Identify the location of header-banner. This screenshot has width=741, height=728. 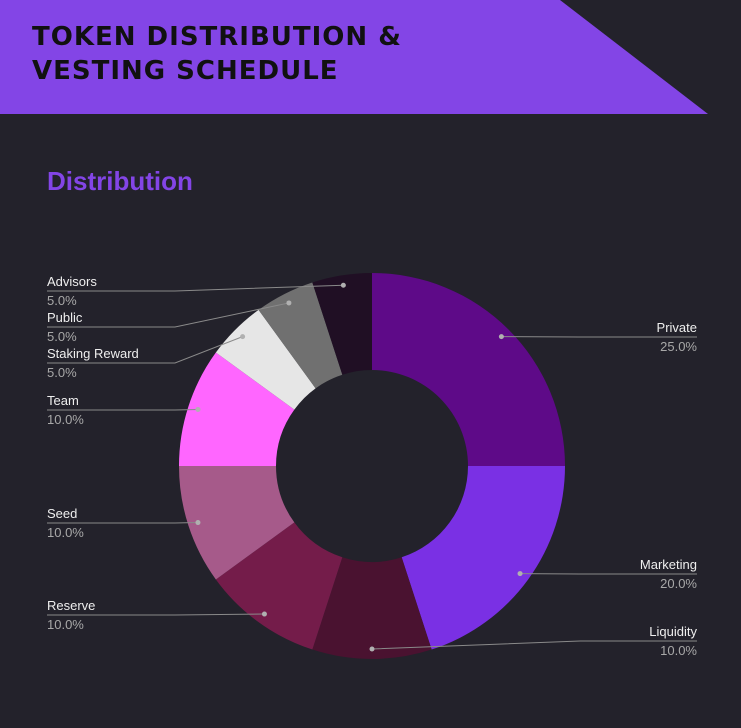
(354, 57).